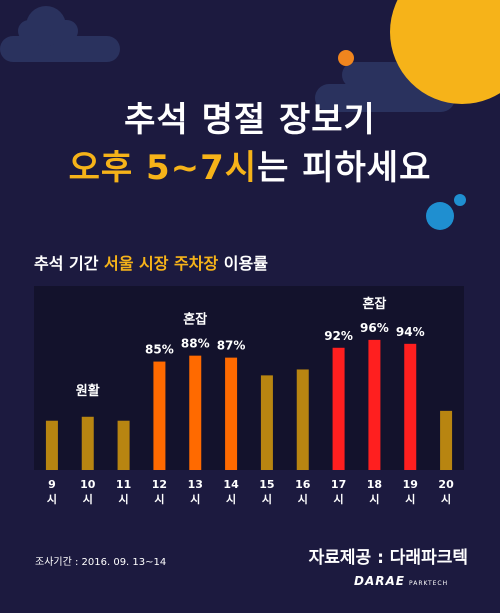  Describe the element at coordinates (60, 34) in the screenshot. I see `cloud-left-icon` at that location.